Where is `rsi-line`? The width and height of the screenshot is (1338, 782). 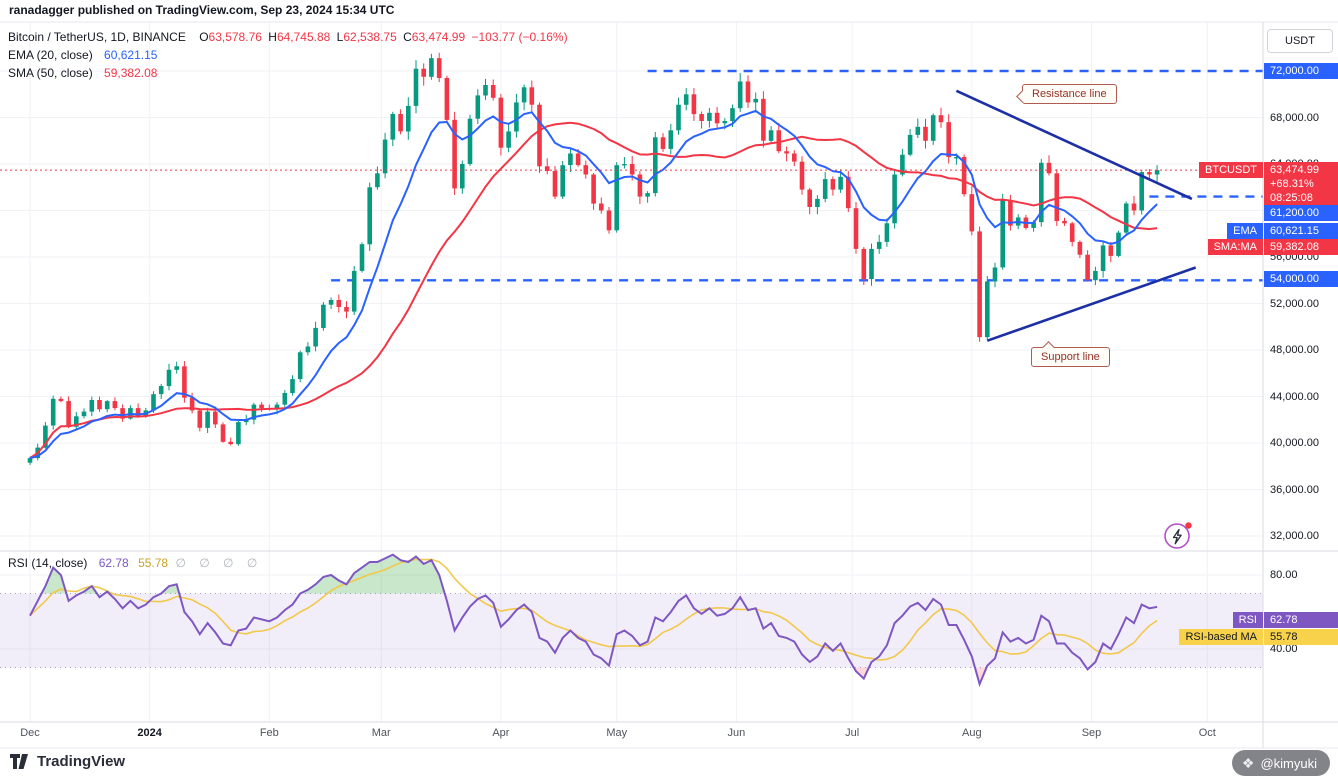 rsi-line is located at coordinates (593, 620).